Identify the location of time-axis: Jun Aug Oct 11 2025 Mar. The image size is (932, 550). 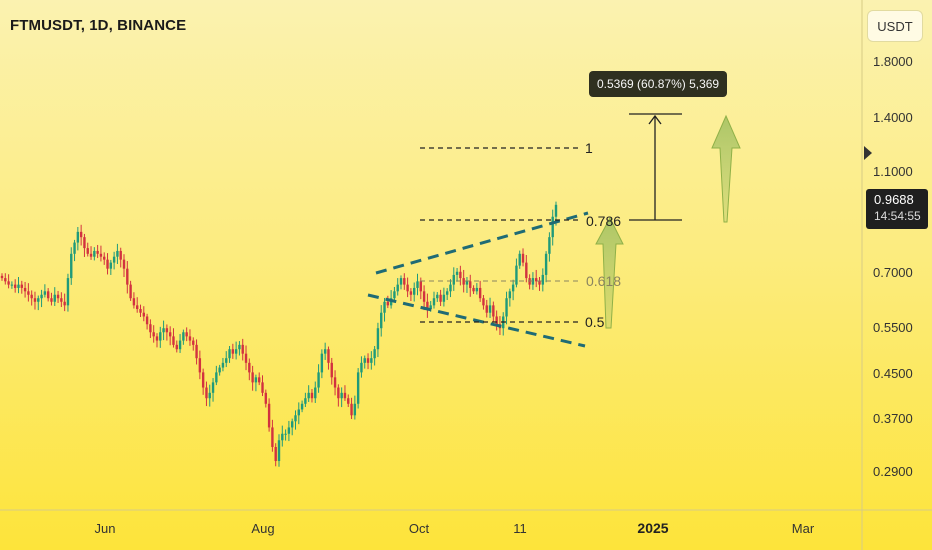
(466, 522).